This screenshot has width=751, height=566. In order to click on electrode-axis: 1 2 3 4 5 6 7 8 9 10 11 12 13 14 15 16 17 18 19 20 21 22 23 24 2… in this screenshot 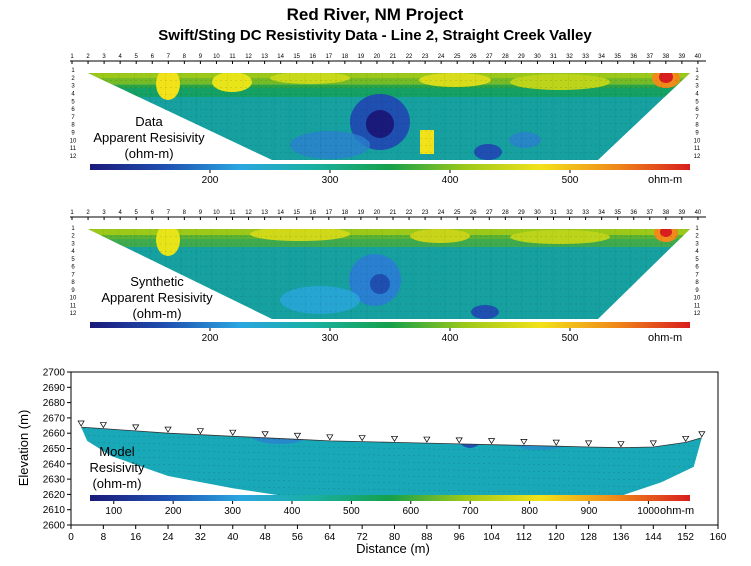, I will do `click(388, 59)`.